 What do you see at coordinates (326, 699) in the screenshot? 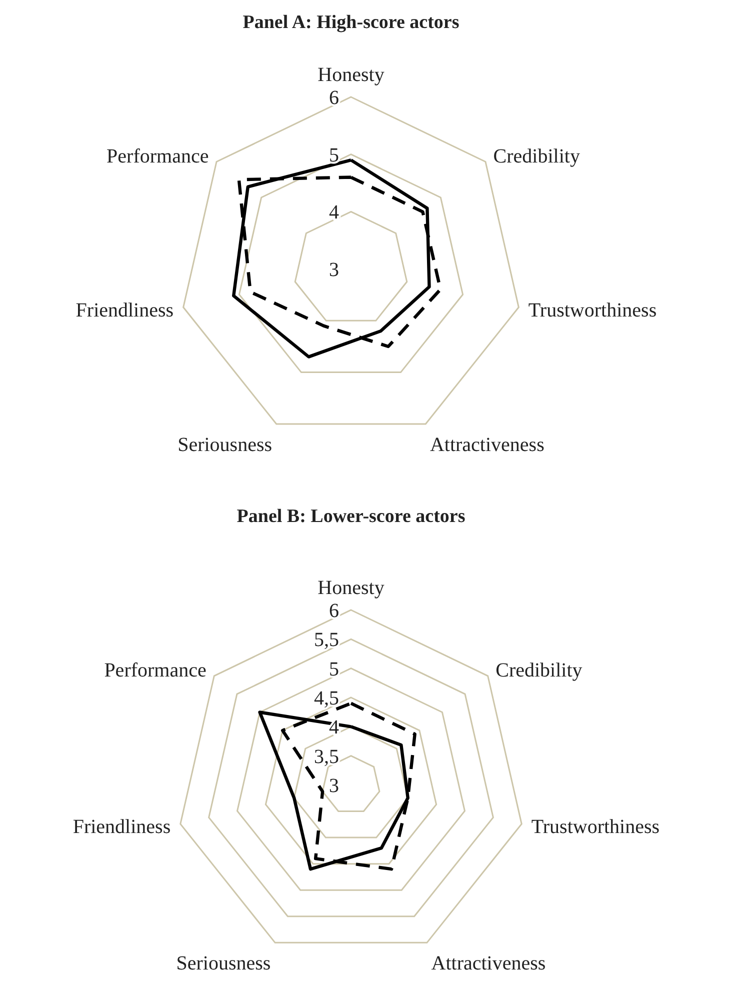
I see `y-tick-label: 4,5` at bounding box center [326, 699].